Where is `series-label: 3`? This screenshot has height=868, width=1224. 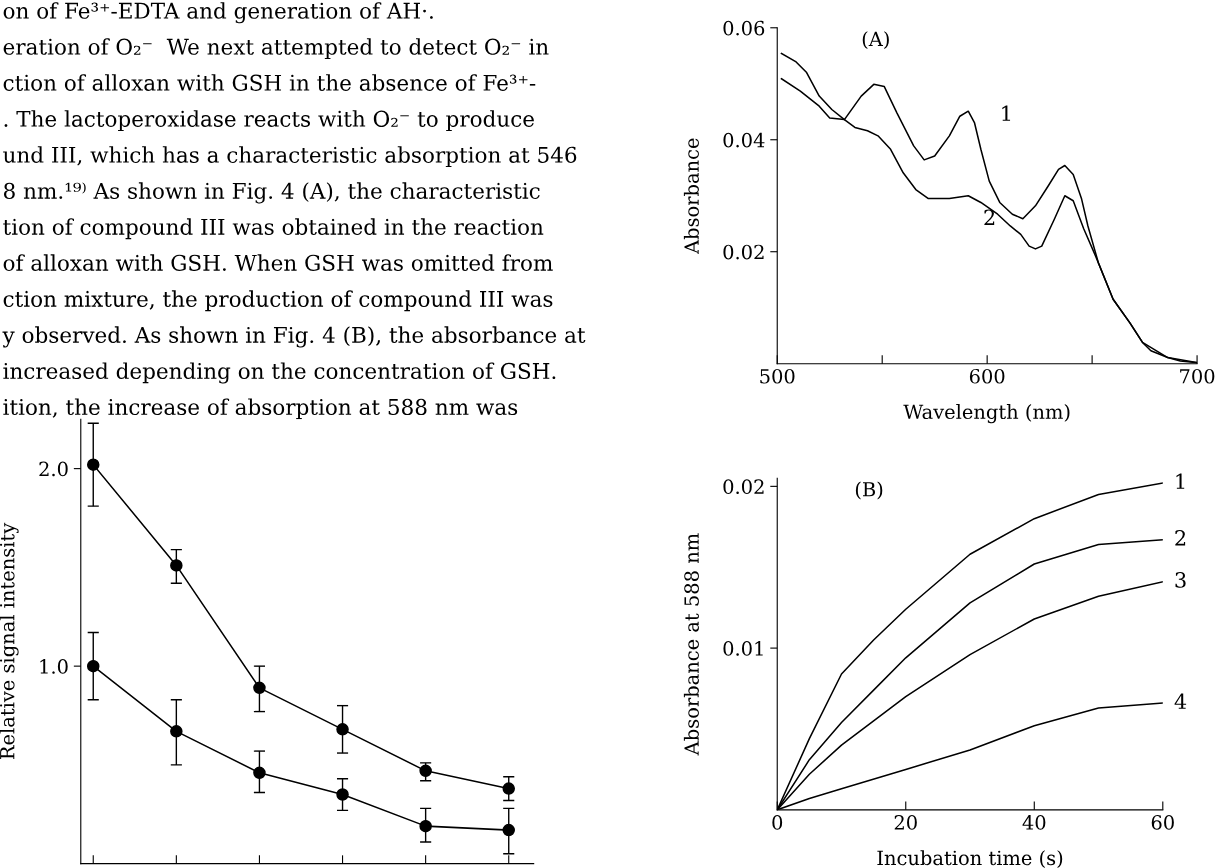
series-label: 3 is located at coordinates (1180, 580).